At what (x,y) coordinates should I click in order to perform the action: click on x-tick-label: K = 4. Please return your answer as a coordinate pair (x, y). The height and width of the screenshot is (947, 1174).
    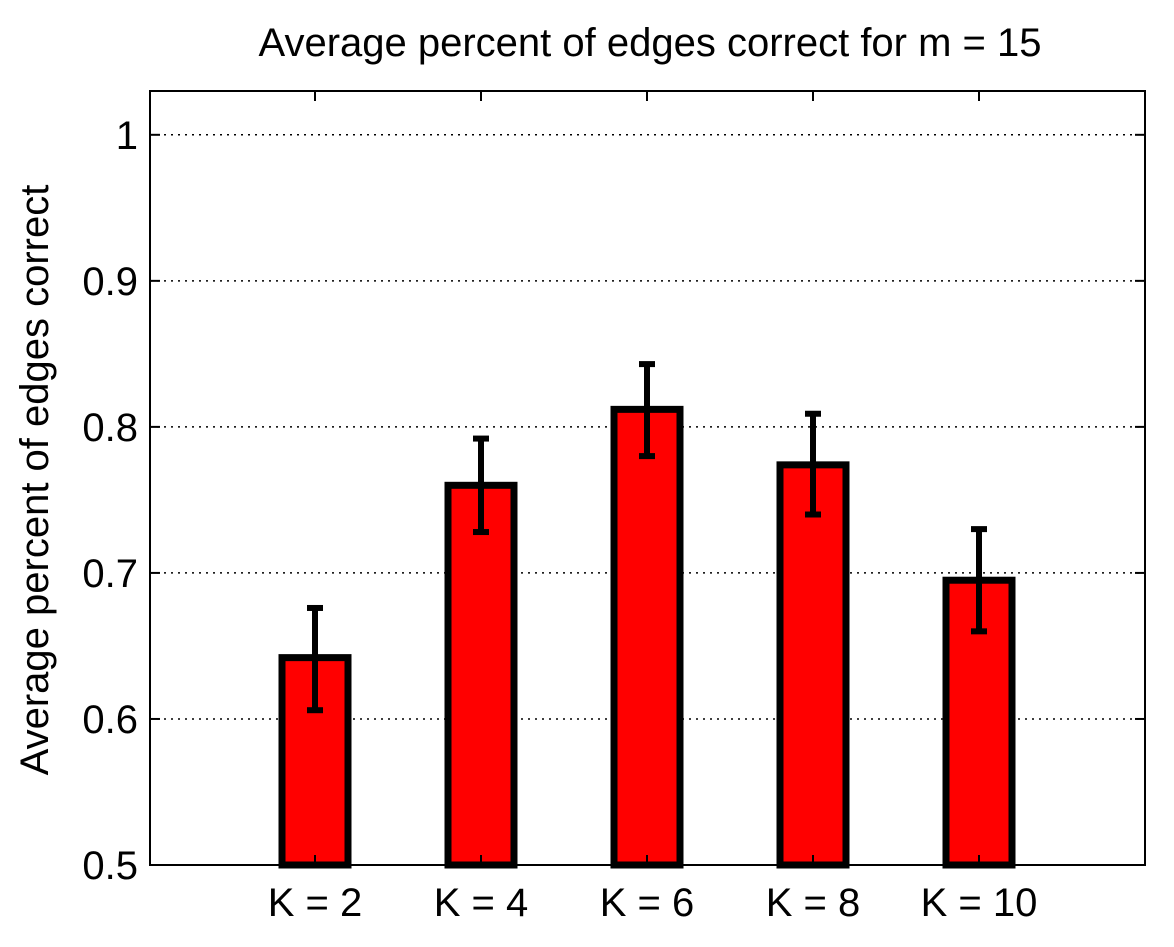
    Looking at the image, I should click on (481, 903).